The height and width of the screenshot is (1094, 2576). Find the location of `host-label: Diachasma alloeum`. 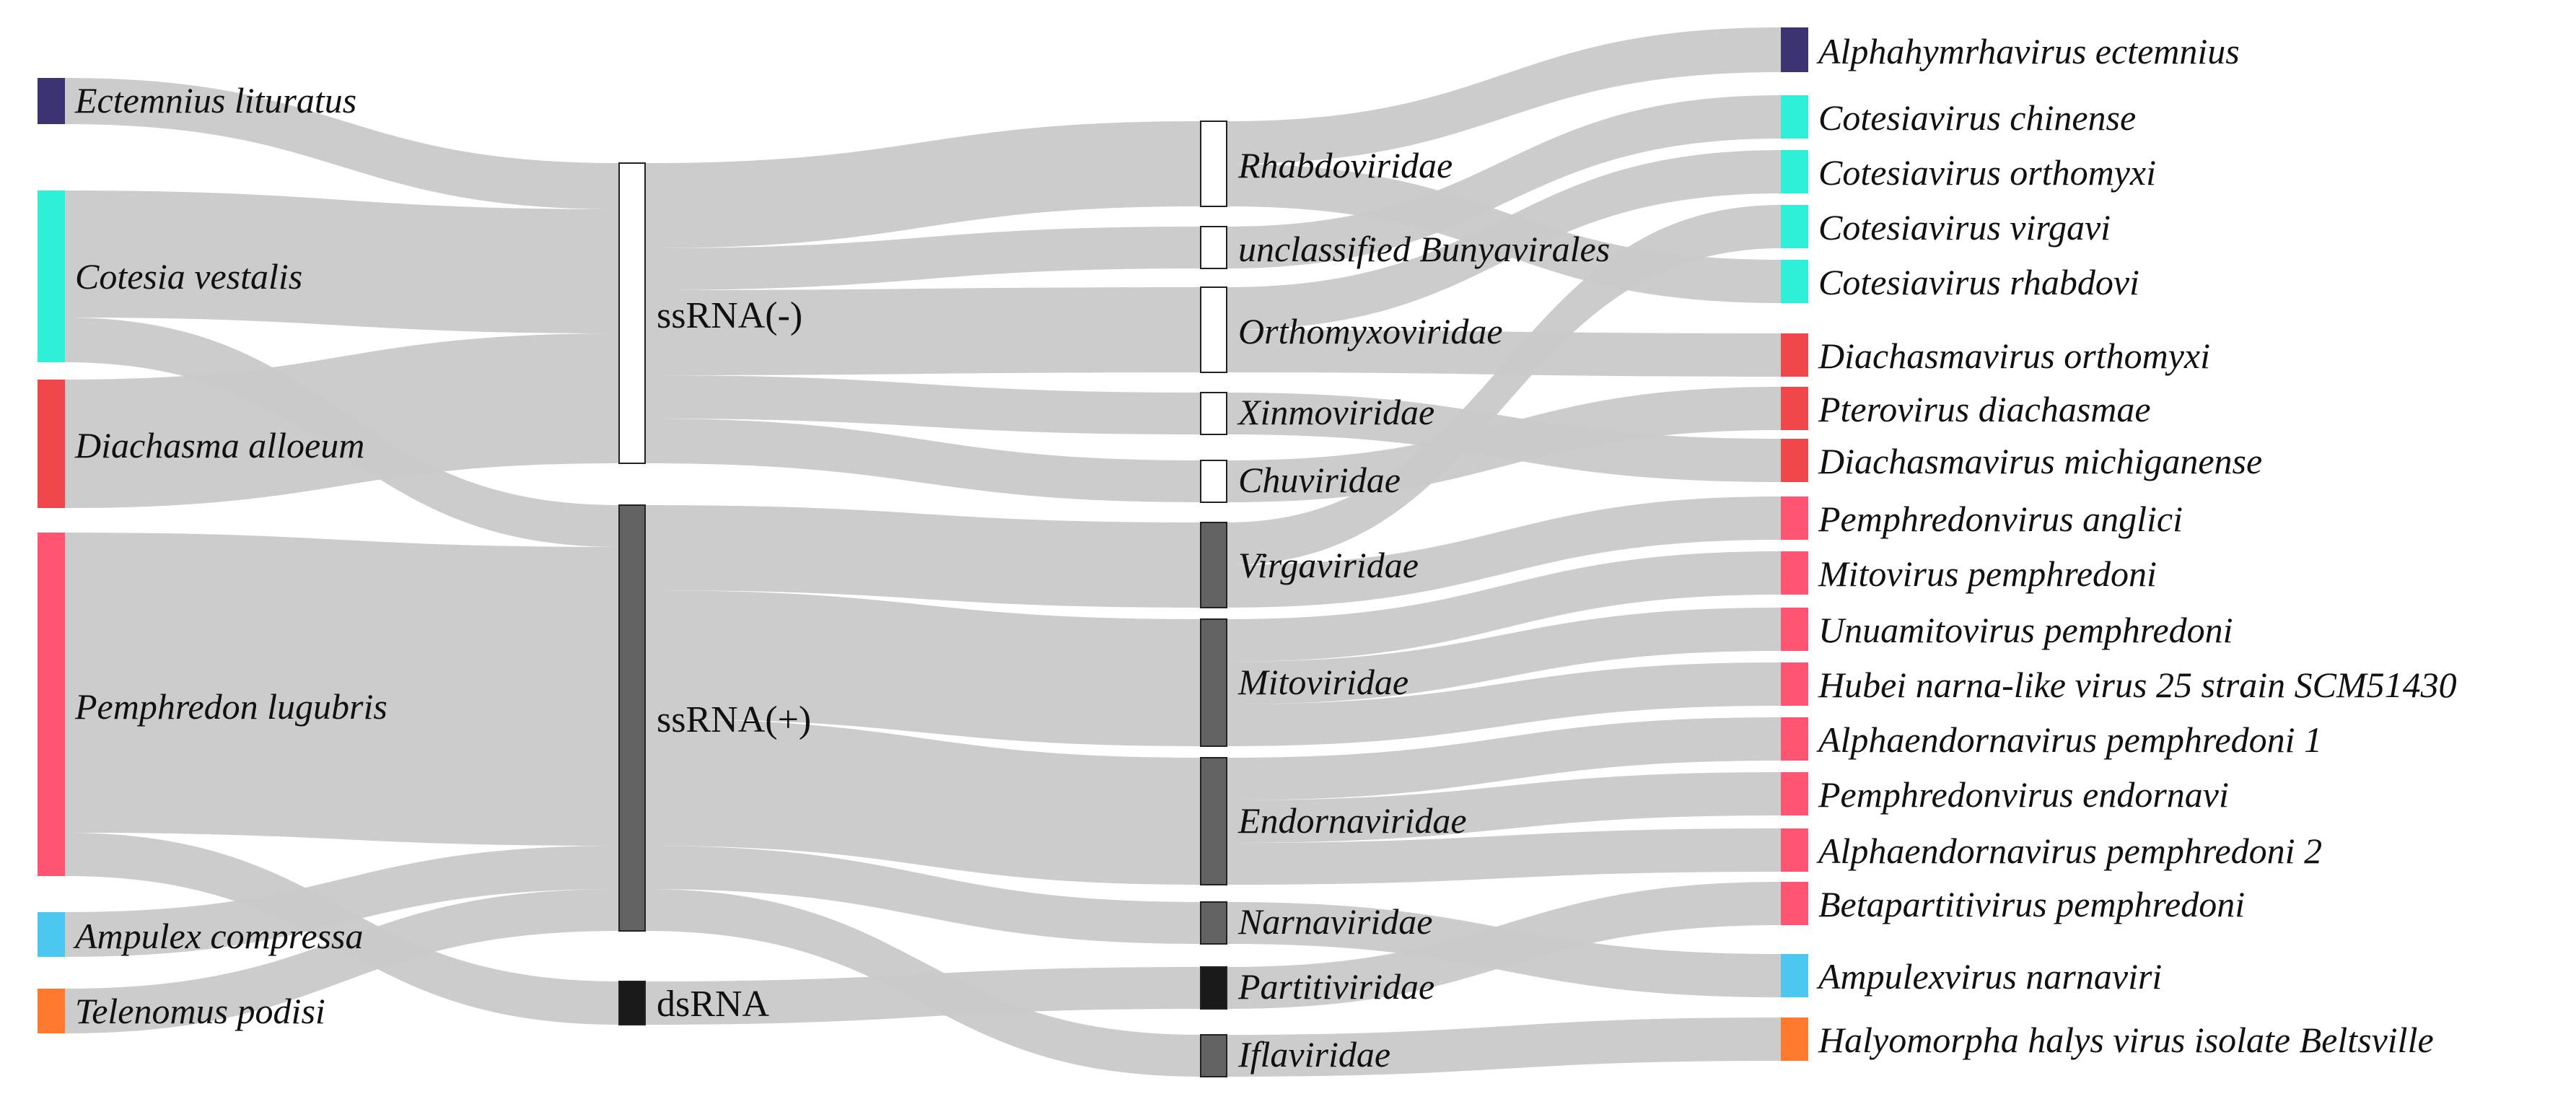

host-label: Diachasma alloeum is located at coordinates (219, 445).